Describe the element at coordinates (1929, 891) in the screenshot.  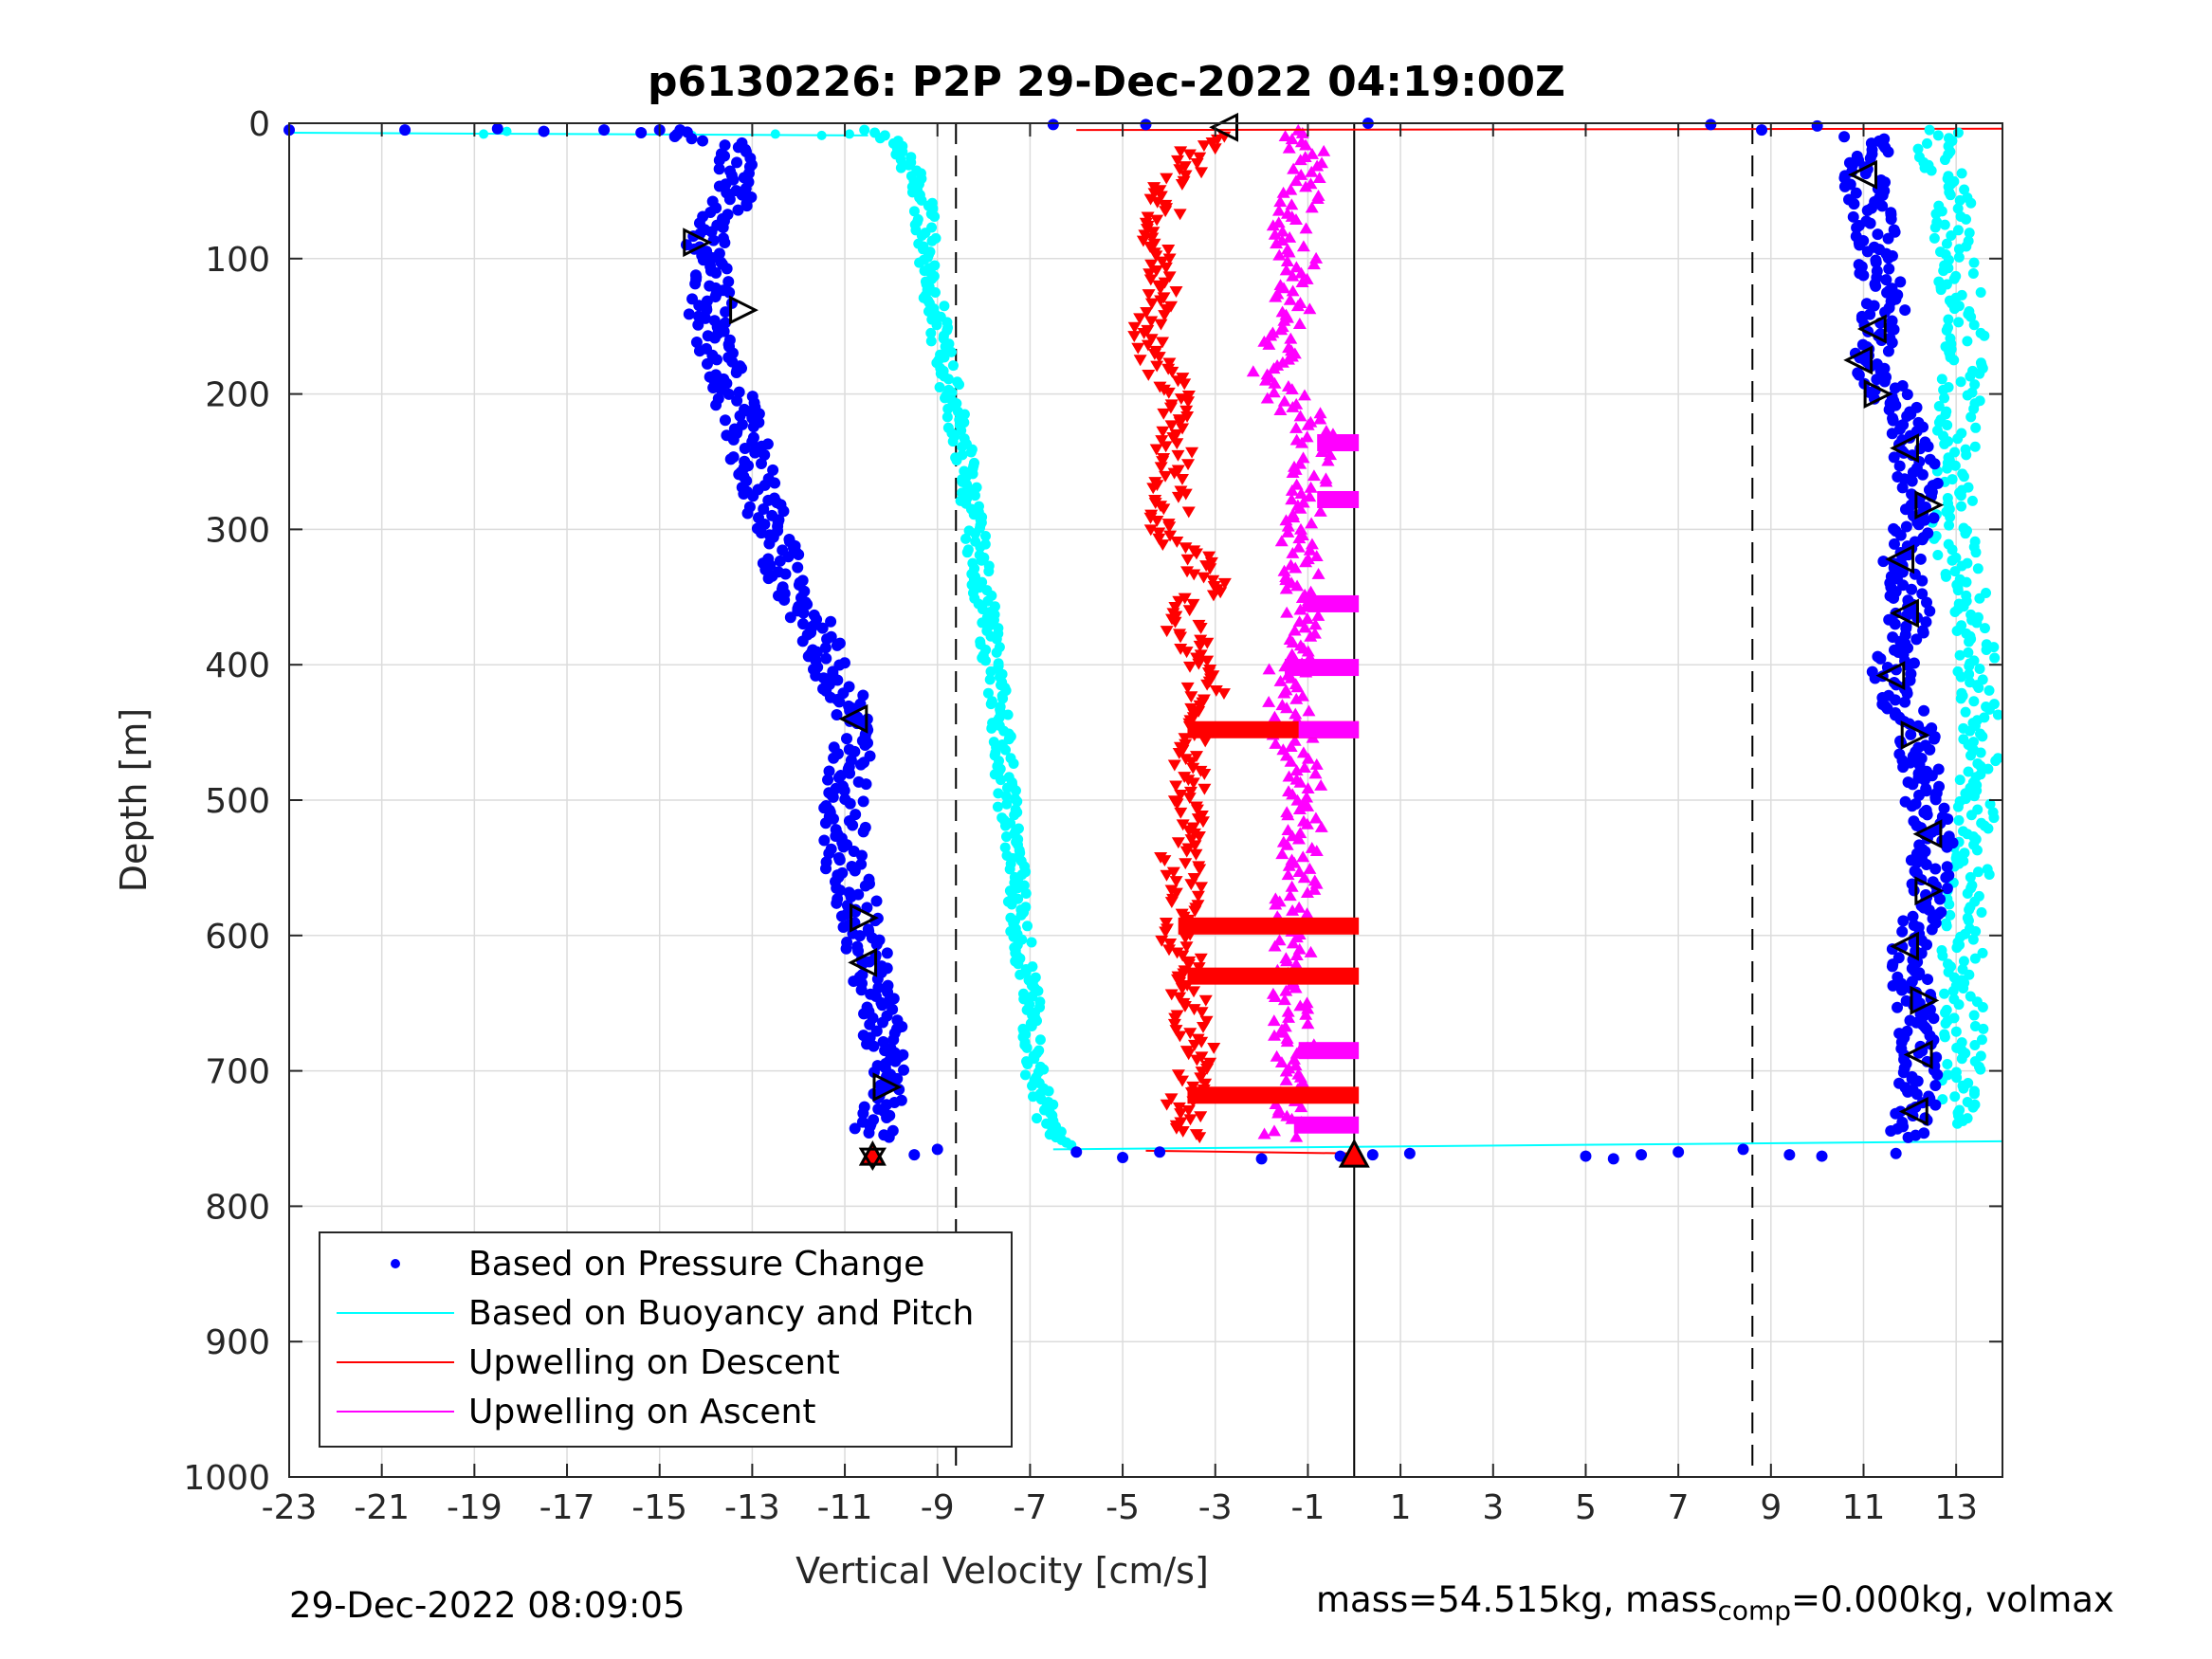
I see `turn-marker` at that location.